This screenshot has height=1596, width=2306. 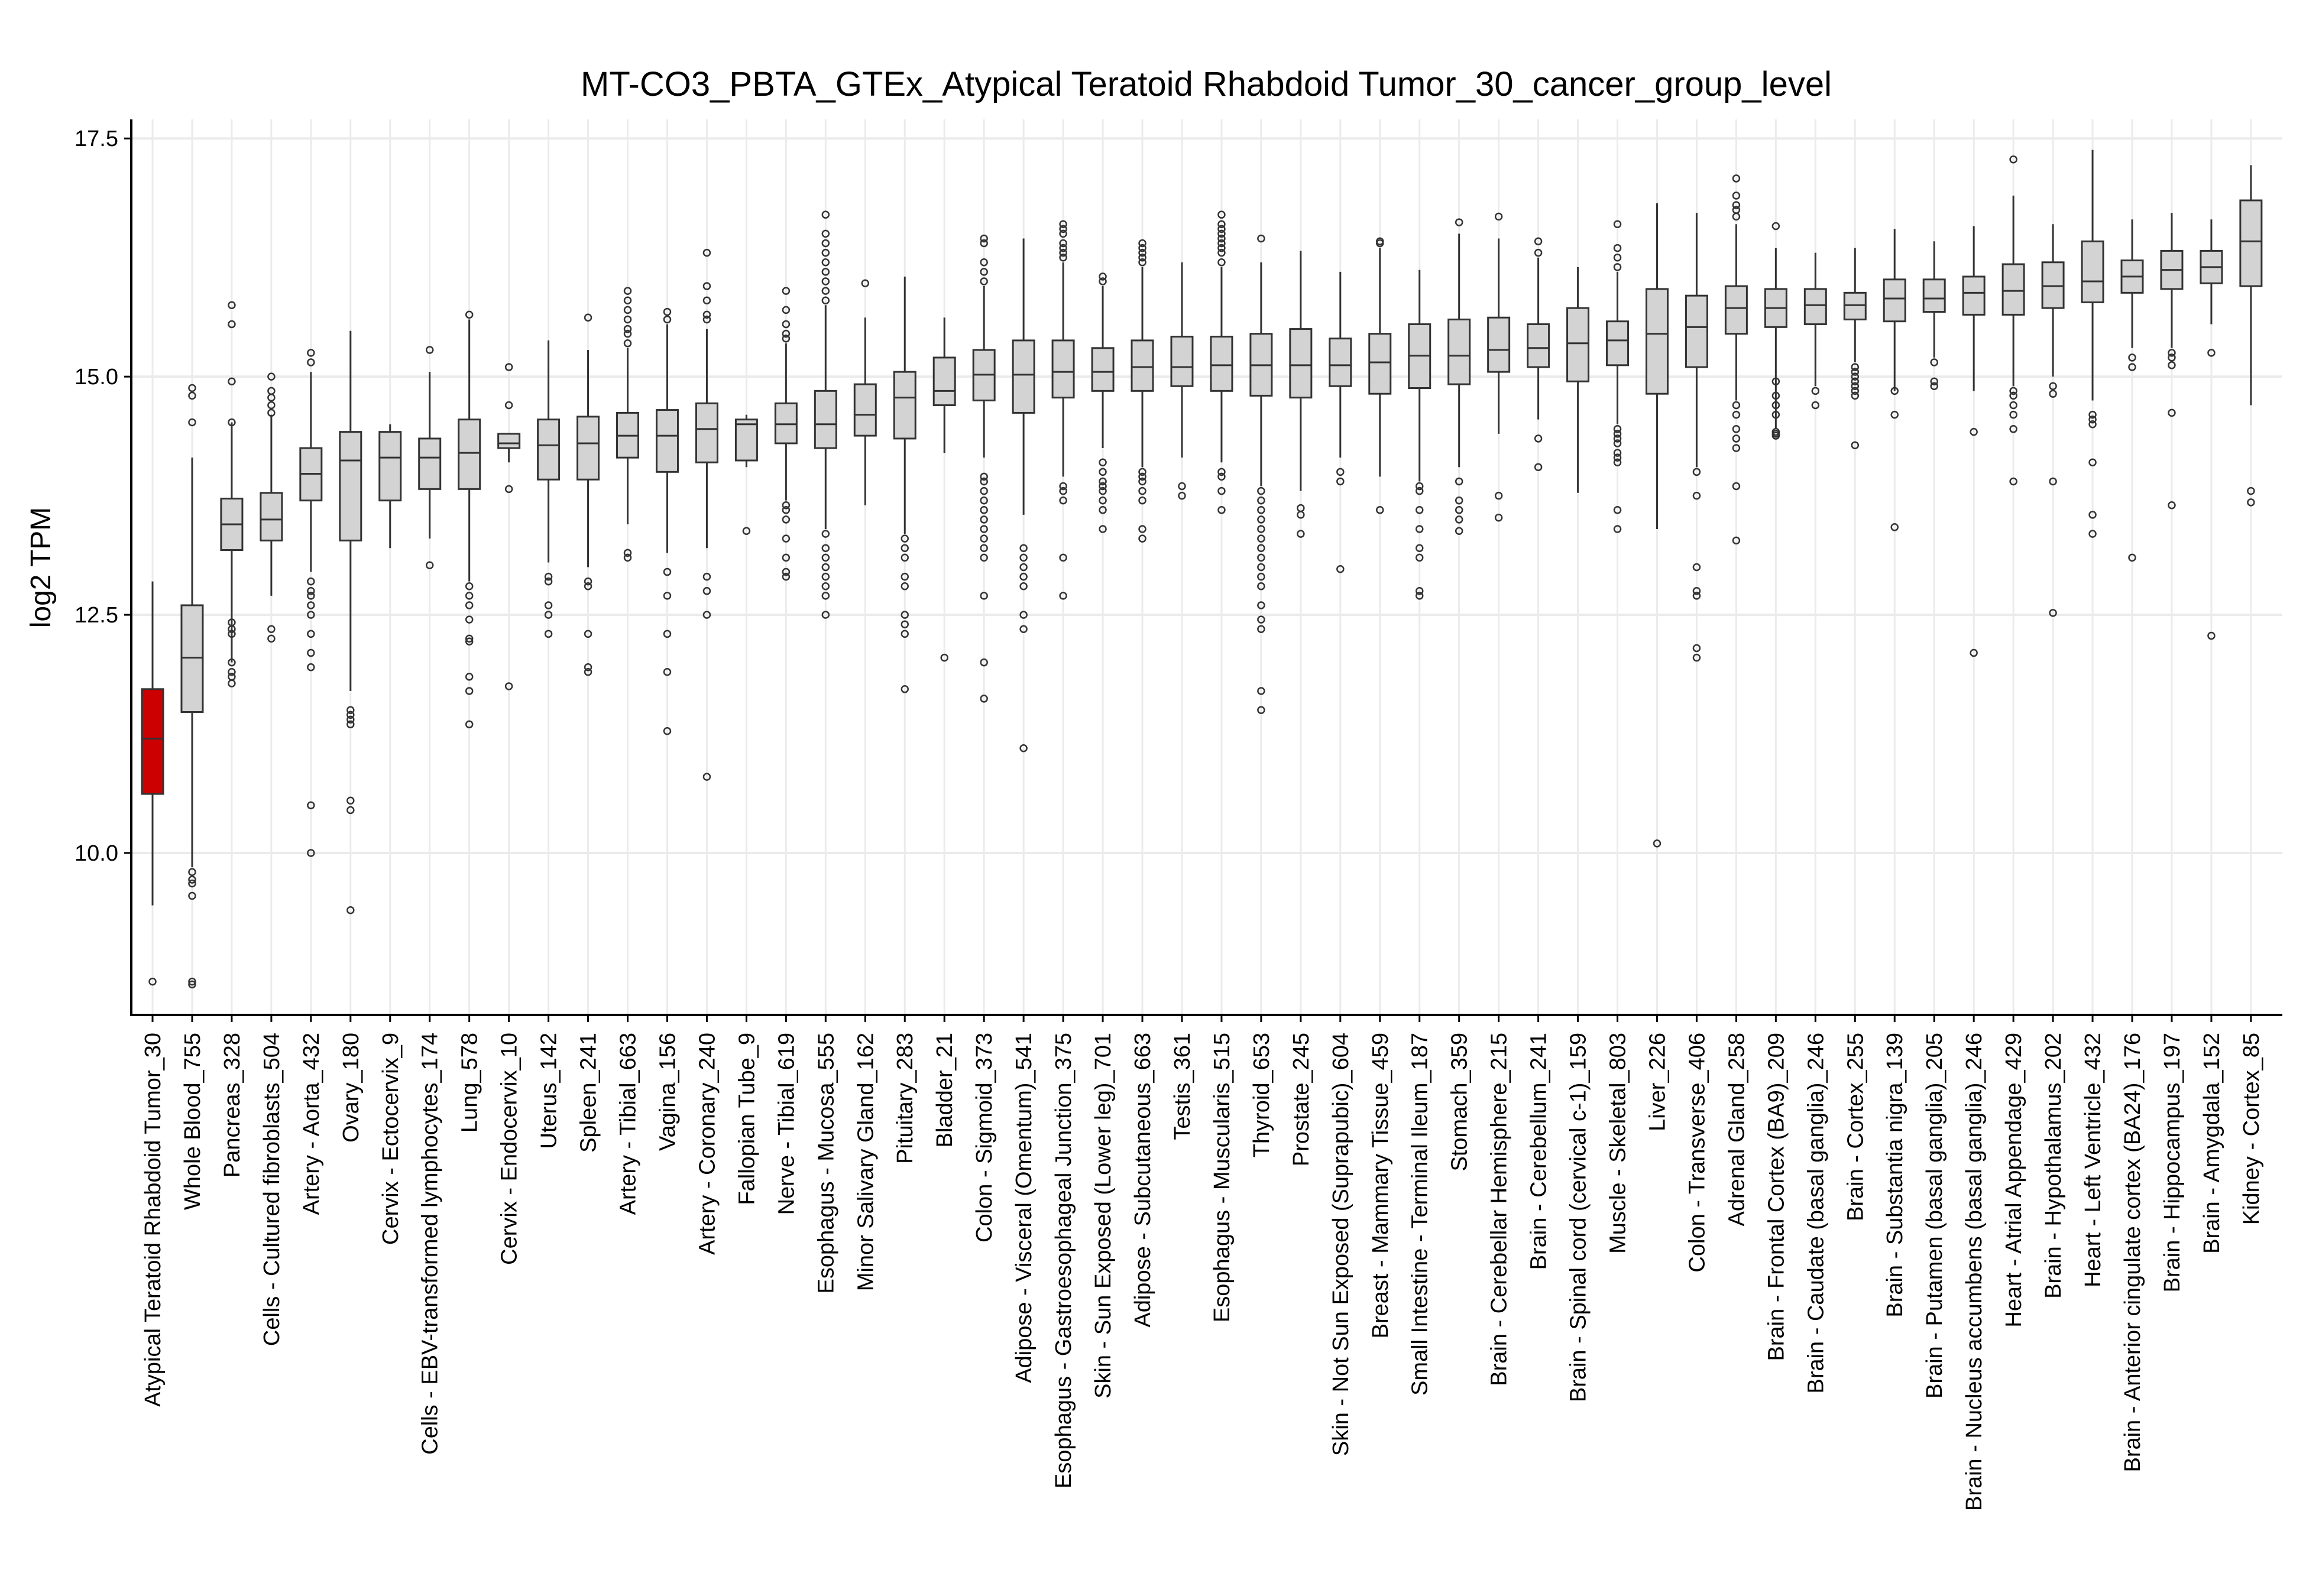 I want to click on y-axis-label: log2 TPM, so click(x=41, y=567).